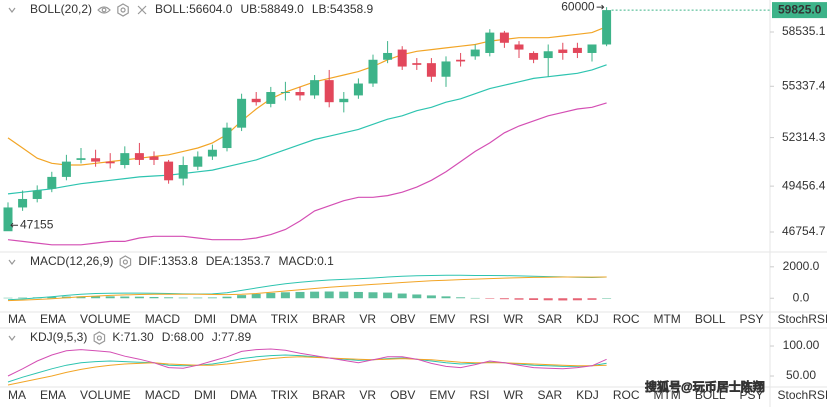 This screenshot has height=407, width=827. What do you see at coordinates (705, 386) in the screenshot?
I see `watermark: 搜狐号@玩币居士陈翔` at bounding box center [705, 386].